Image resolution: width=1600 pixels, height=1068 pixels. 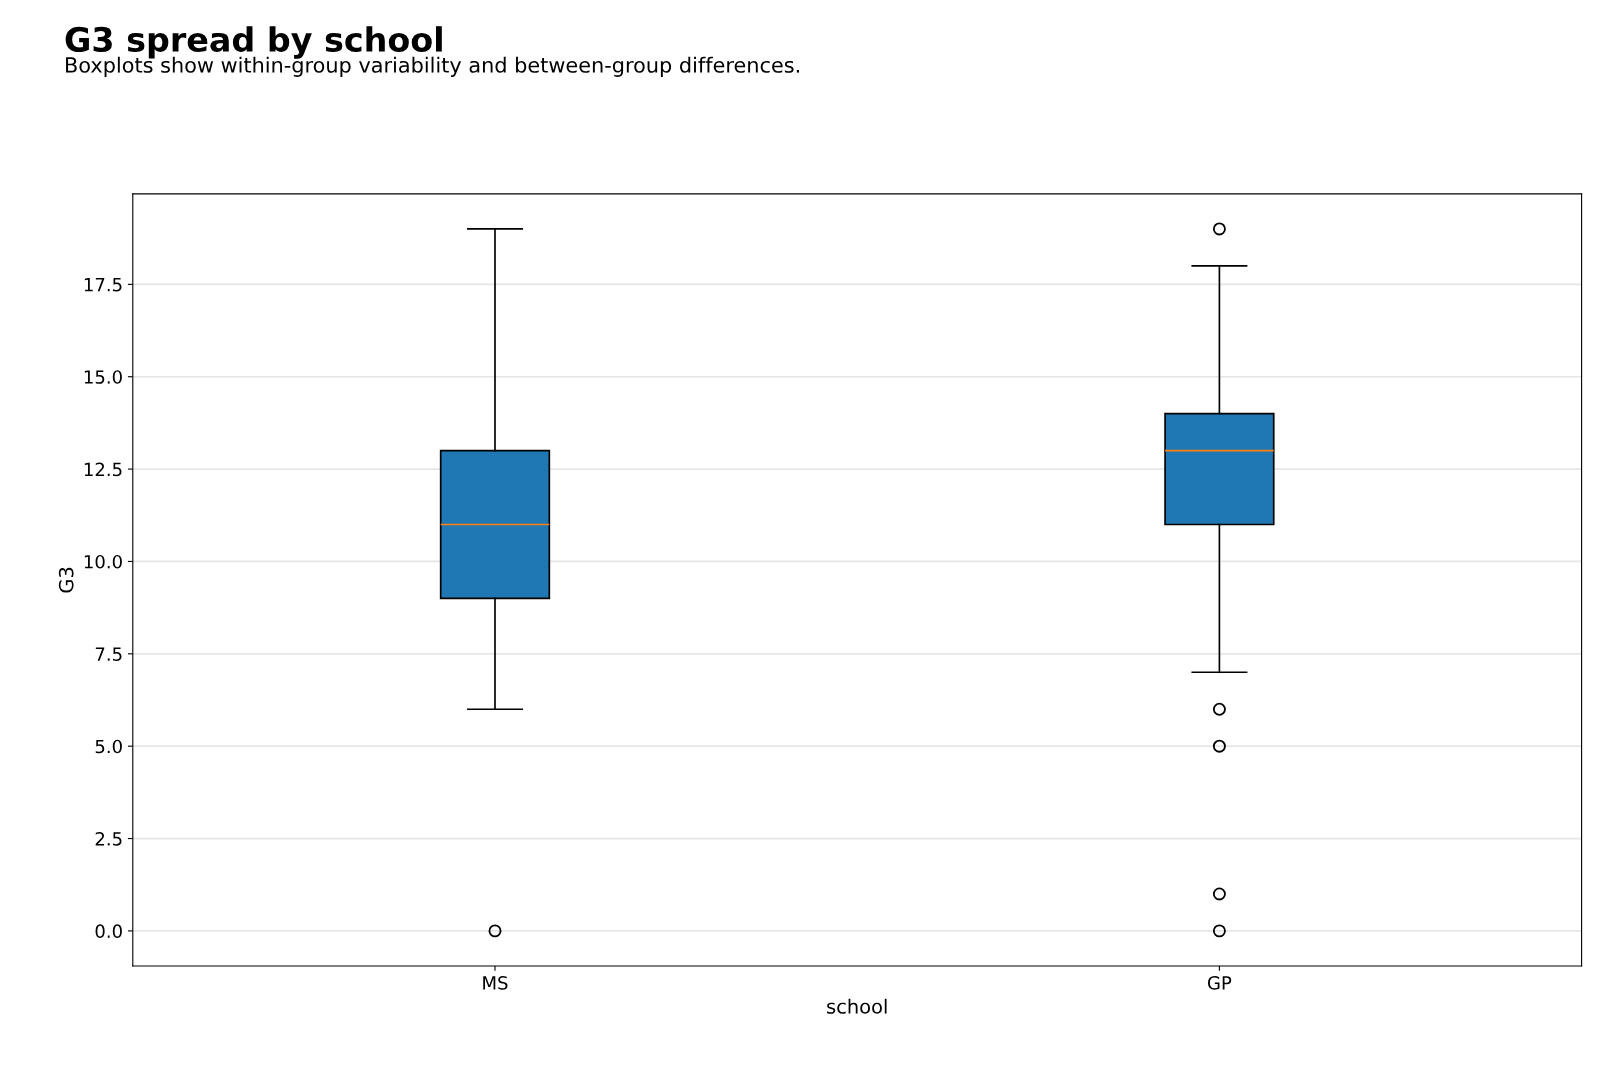 I want to click on y-tick-label: 2.5, so click(x=108, y=839).